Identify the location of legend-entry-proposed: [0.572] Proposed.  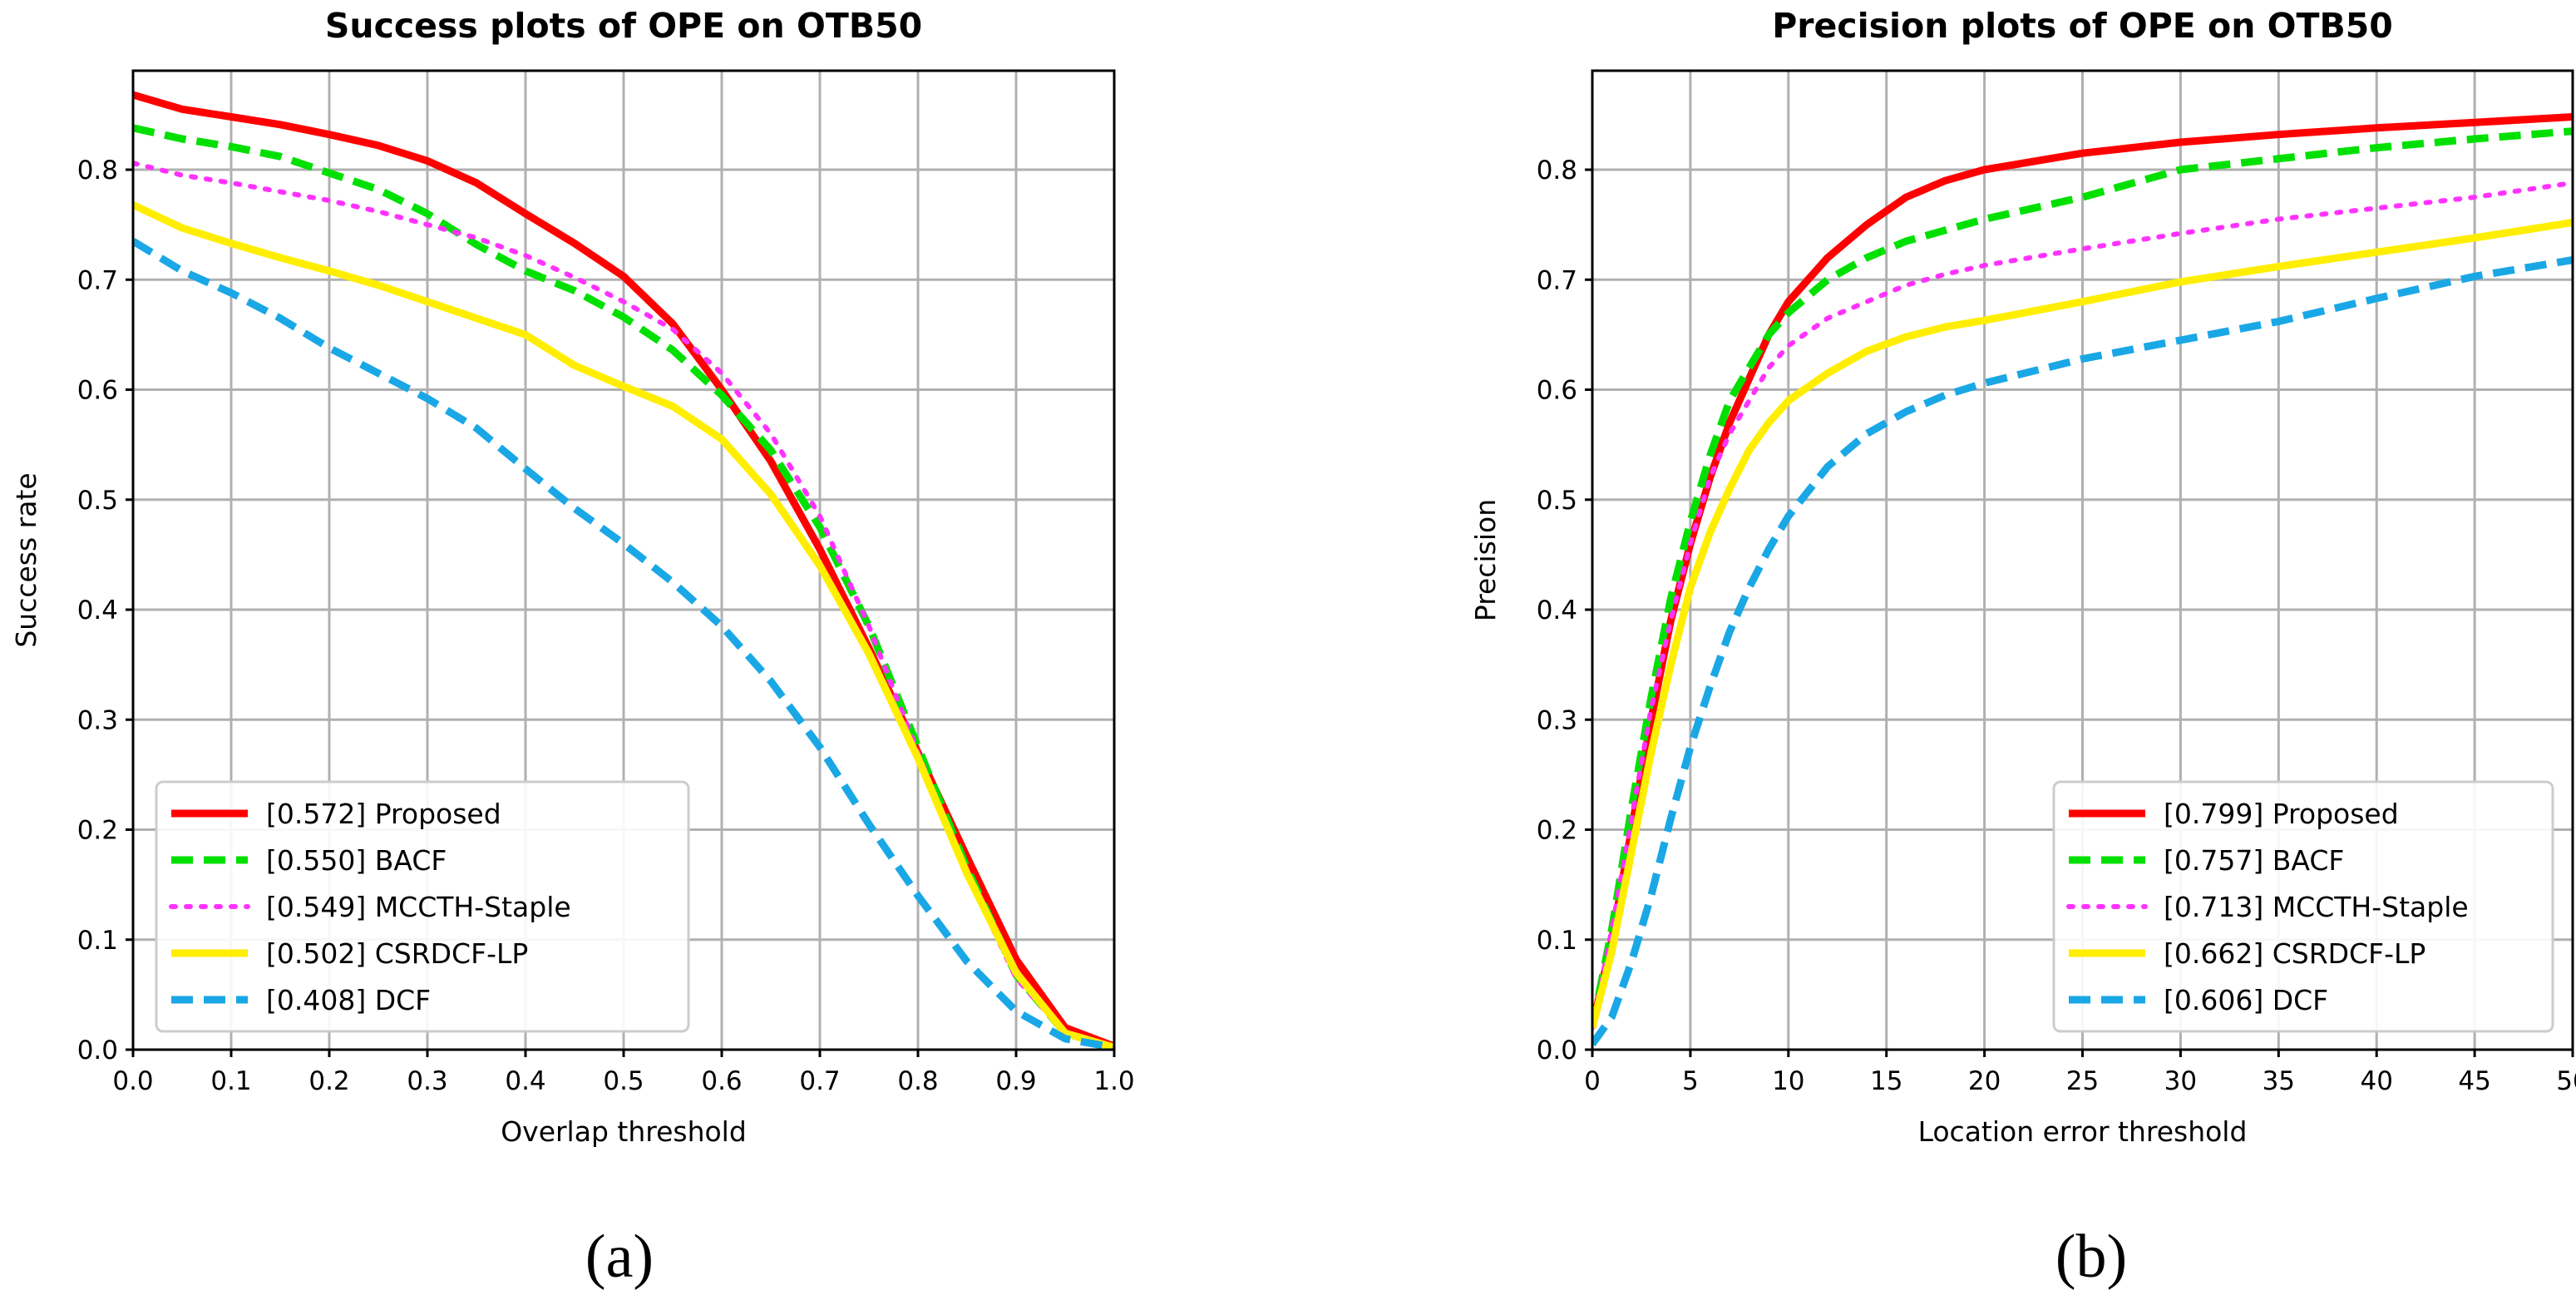
(383, 814).